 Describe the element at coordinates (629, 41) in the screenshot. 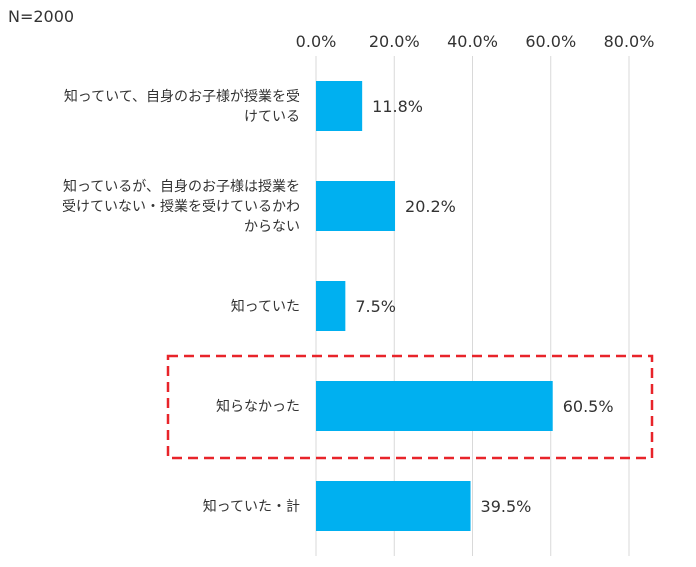

I see `x-tick-label: 80.0%` at that location.